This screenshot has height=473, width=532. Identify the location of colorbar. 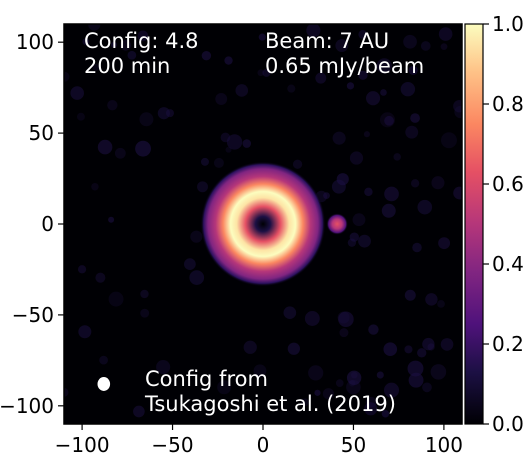
(474, 224).